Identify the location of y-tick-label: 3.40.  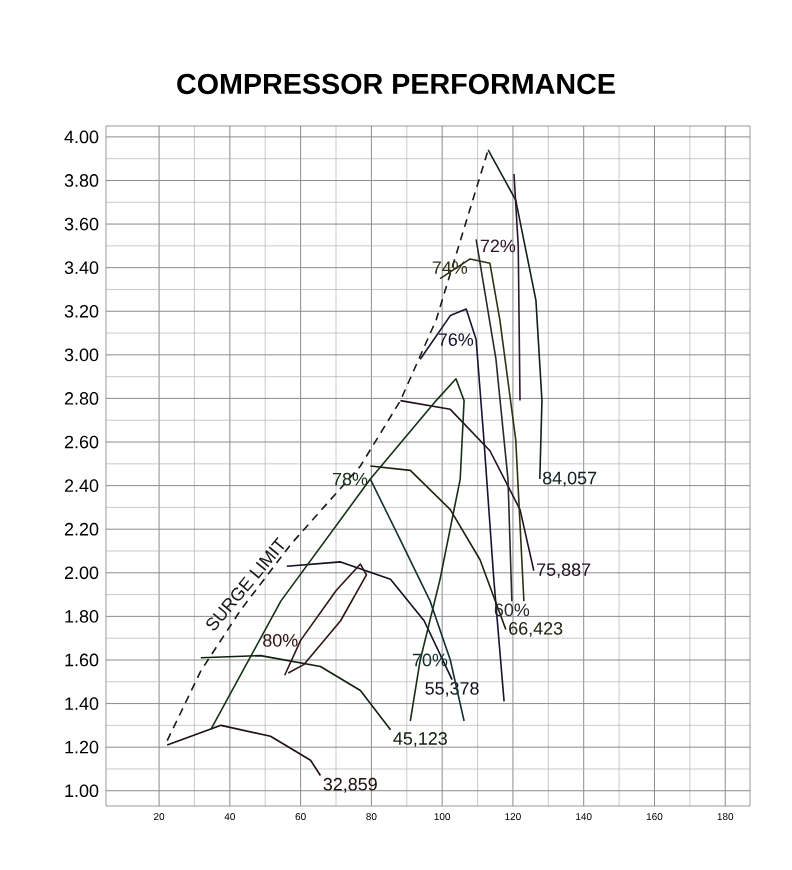
(81, 268).